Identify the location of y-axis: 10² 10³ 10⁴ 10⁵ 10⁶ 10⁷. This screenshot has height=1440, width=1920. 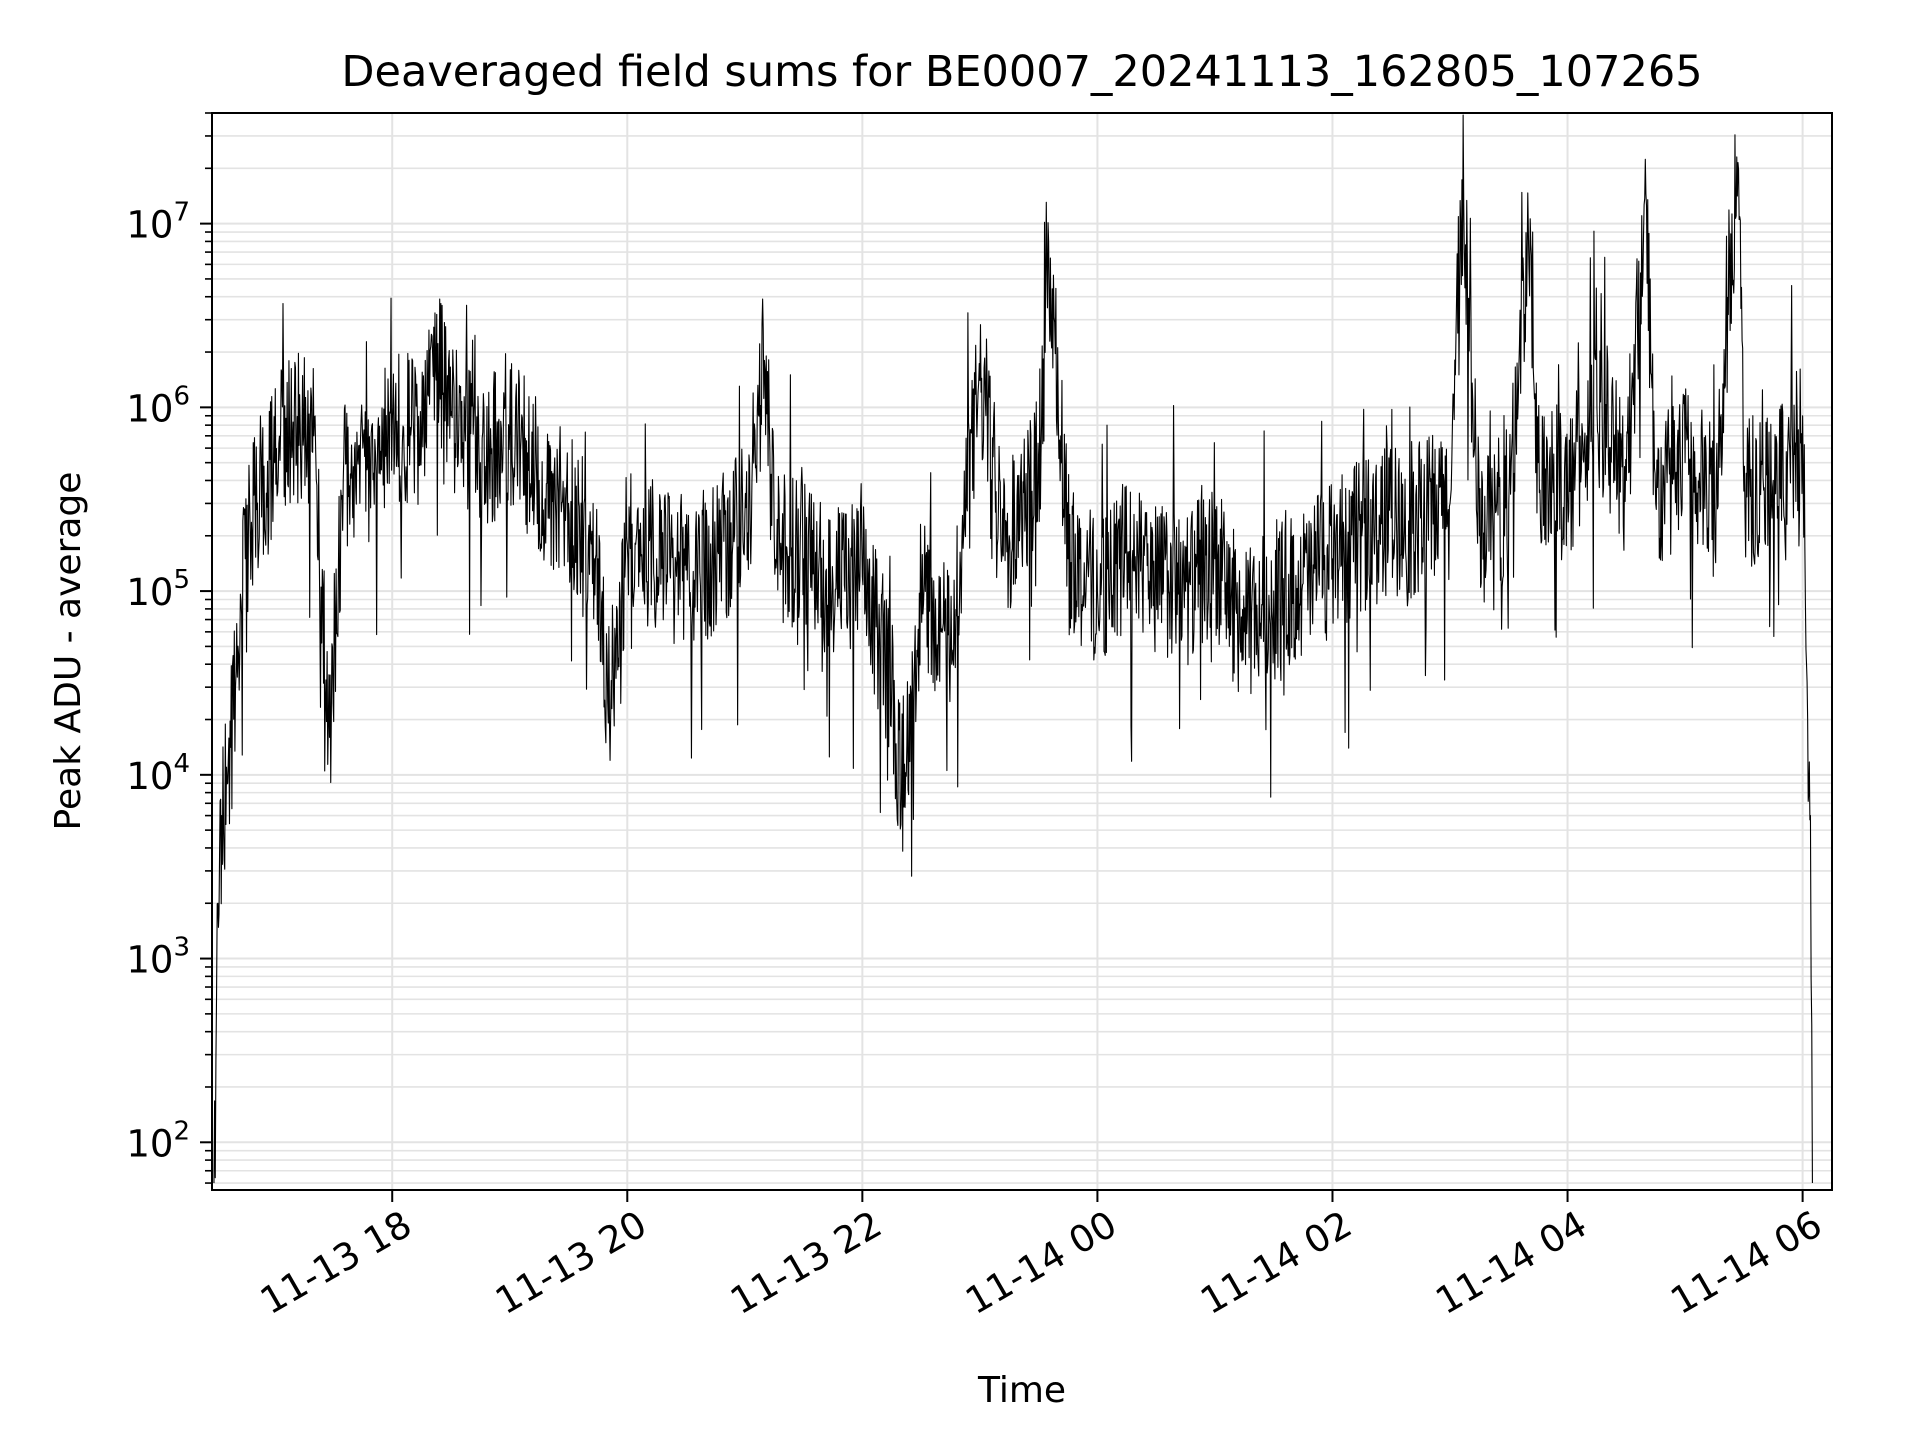
(169, 648).